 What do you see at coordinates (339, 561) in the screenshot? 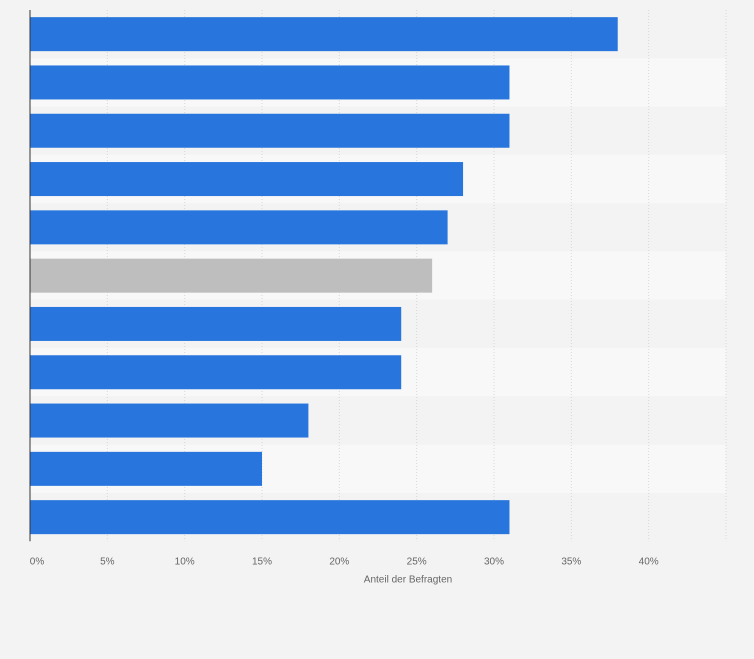
I see `x-tick-label: 20%` at bounding box center [339, 561].